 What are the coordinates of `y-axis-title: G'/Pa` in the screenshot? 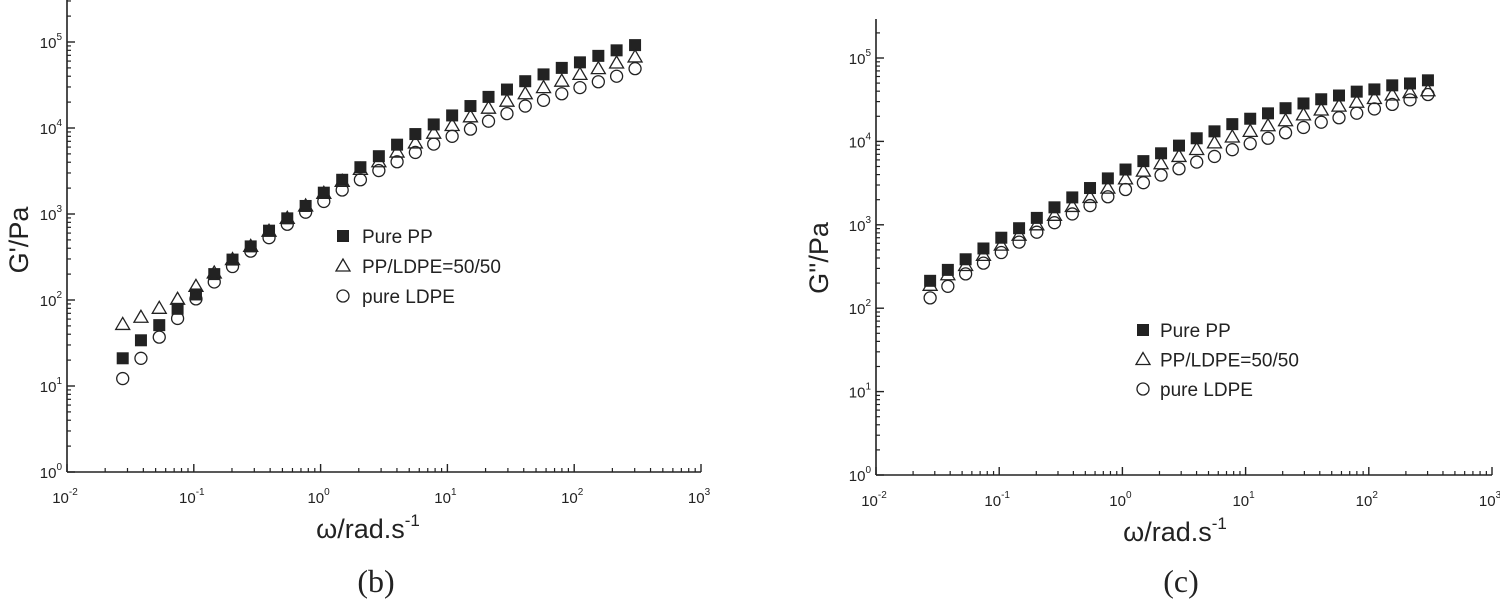 It's located at (19, 240).